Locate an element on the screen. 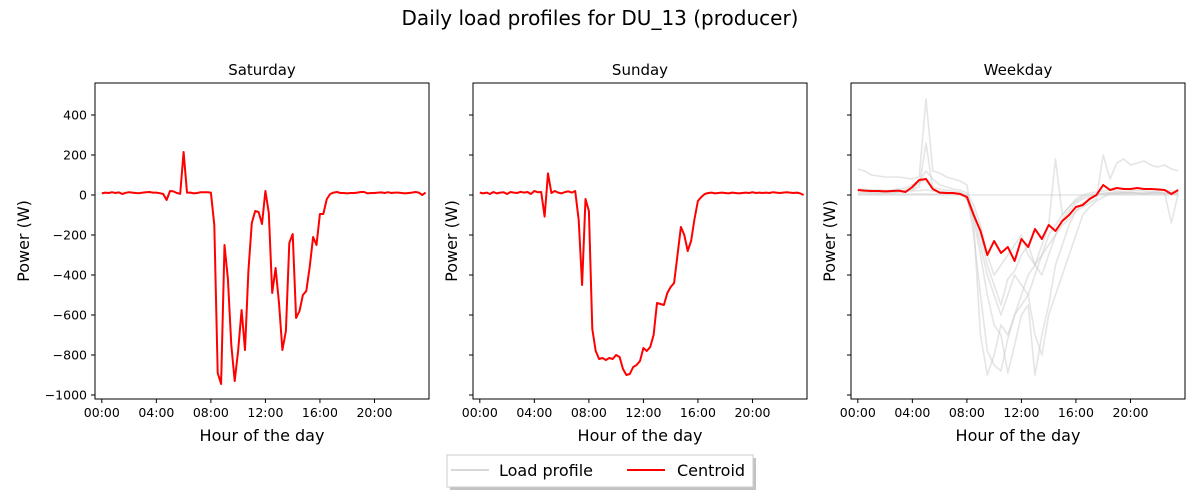 This screenshot has height=500, width=1200. panel-title: Sunday is located at coordinates (640, 70).